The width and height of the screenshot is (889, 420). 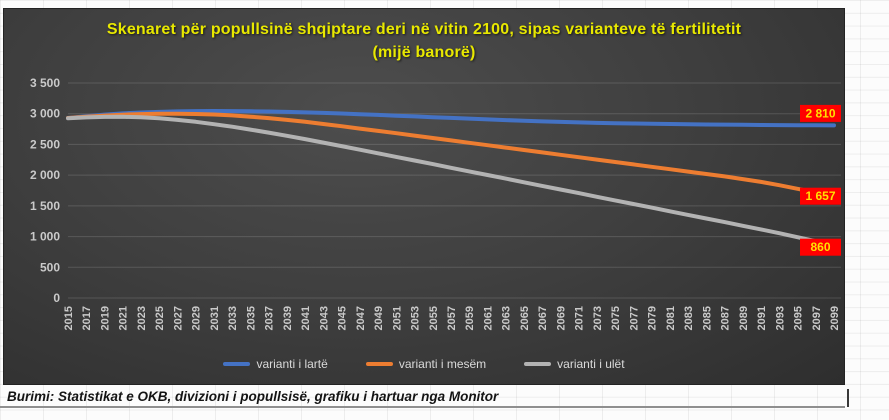 What do you see at coordinates (324, 318) in the screenshot?
I see `x-axis-tick-label: 2043` at bounding box center [324, 318].